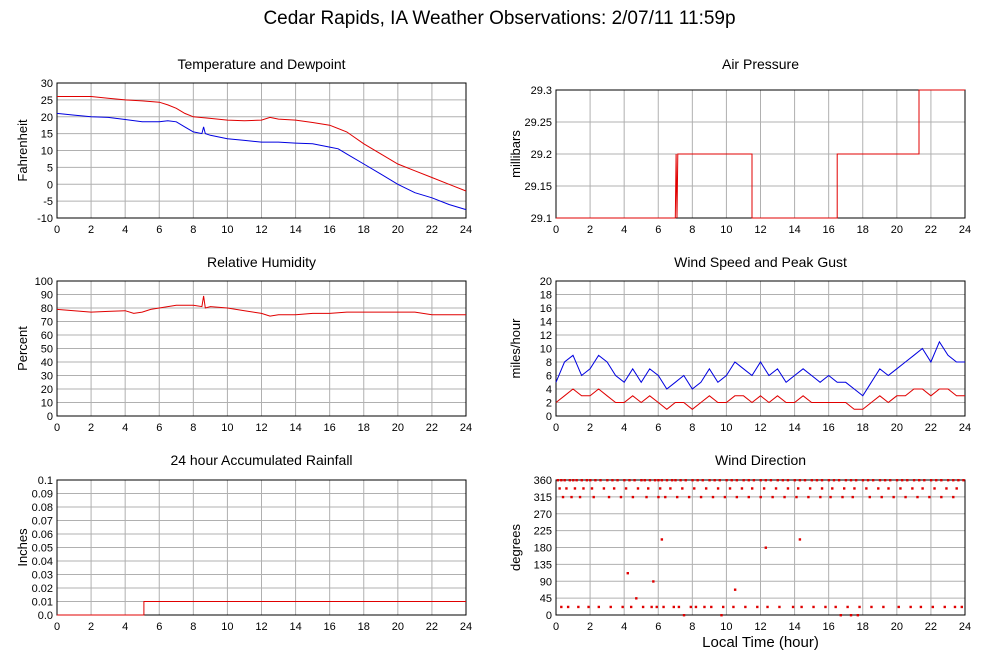  I want to click on x-tick-label: 18, so click(364, 230).